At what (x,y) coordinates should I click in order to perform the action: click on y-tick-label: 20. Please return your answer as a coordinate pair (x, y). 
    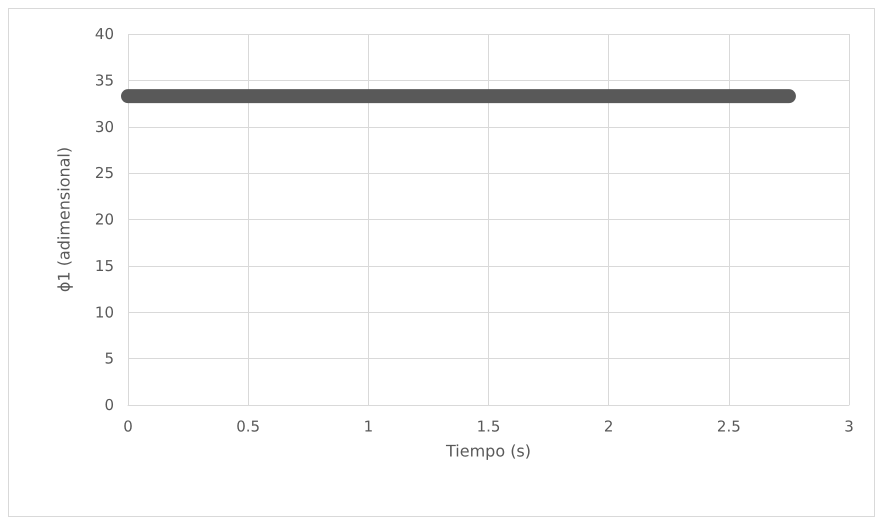
    Looking at the image, I should click on (104, 219).